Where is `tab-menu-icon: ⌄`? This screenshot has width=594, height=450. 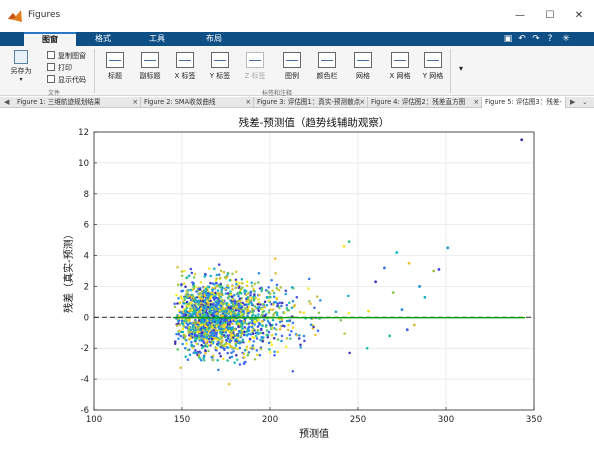
tab-menu-icon: ⌄ is located at coordinates (585, 102).